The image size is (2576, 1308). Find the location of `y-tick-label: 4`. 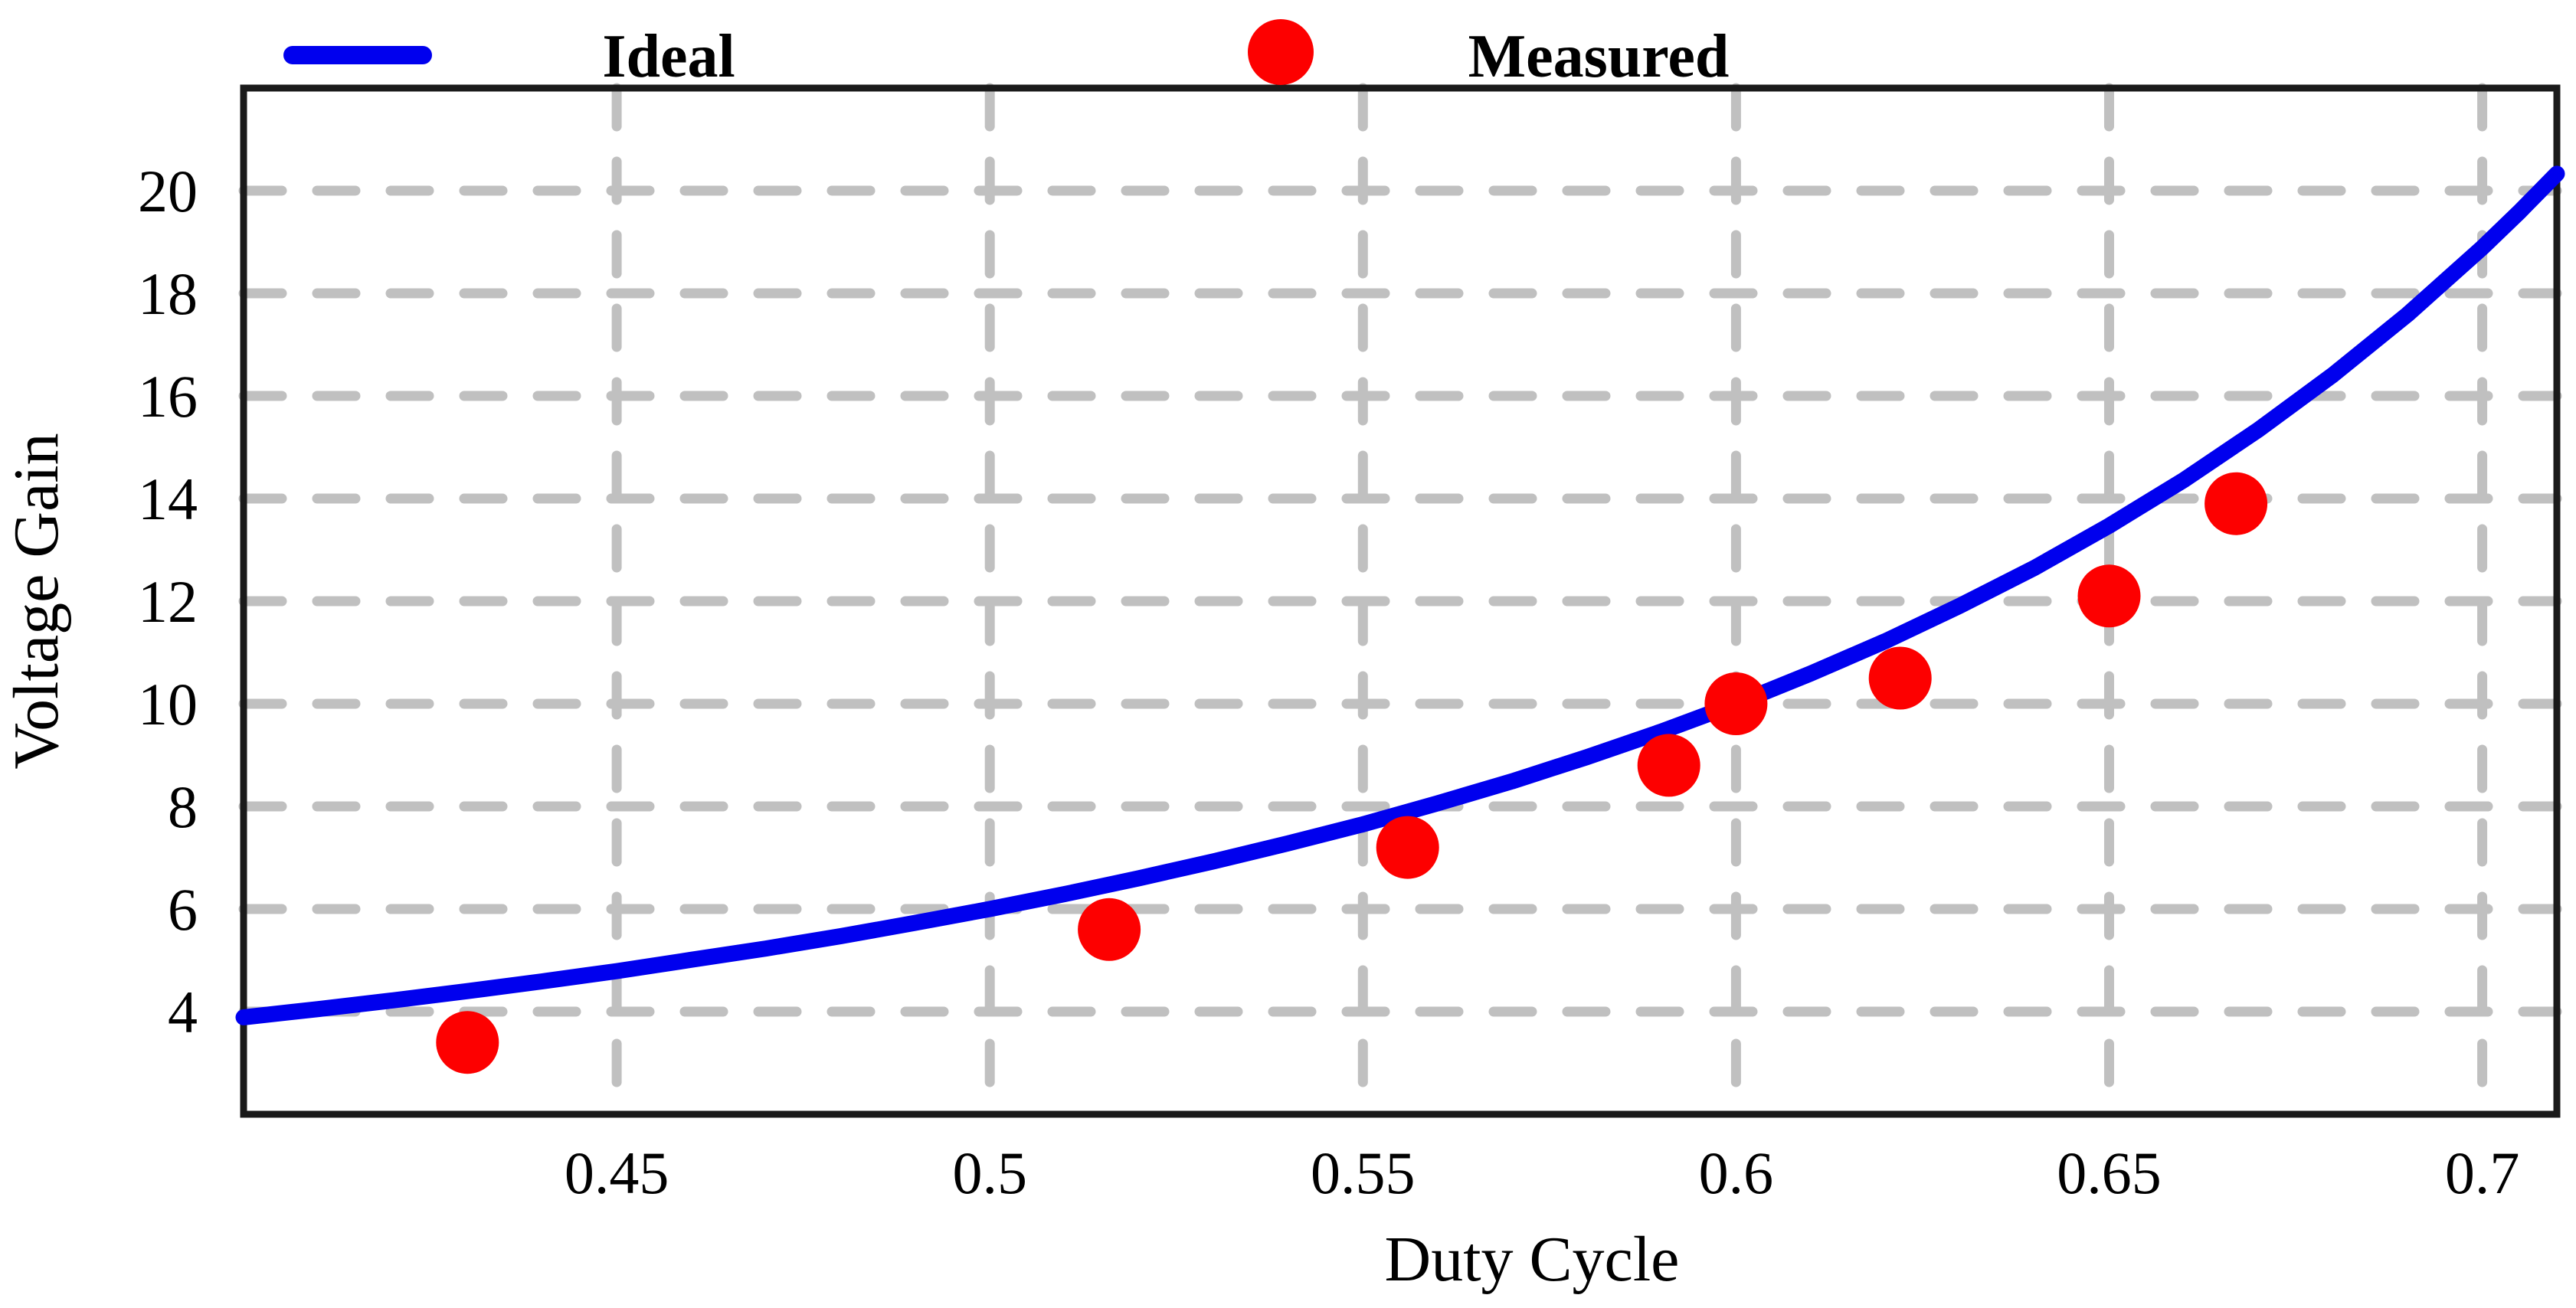

y-tick-label: 4 is located at coordinates (183, 1012).